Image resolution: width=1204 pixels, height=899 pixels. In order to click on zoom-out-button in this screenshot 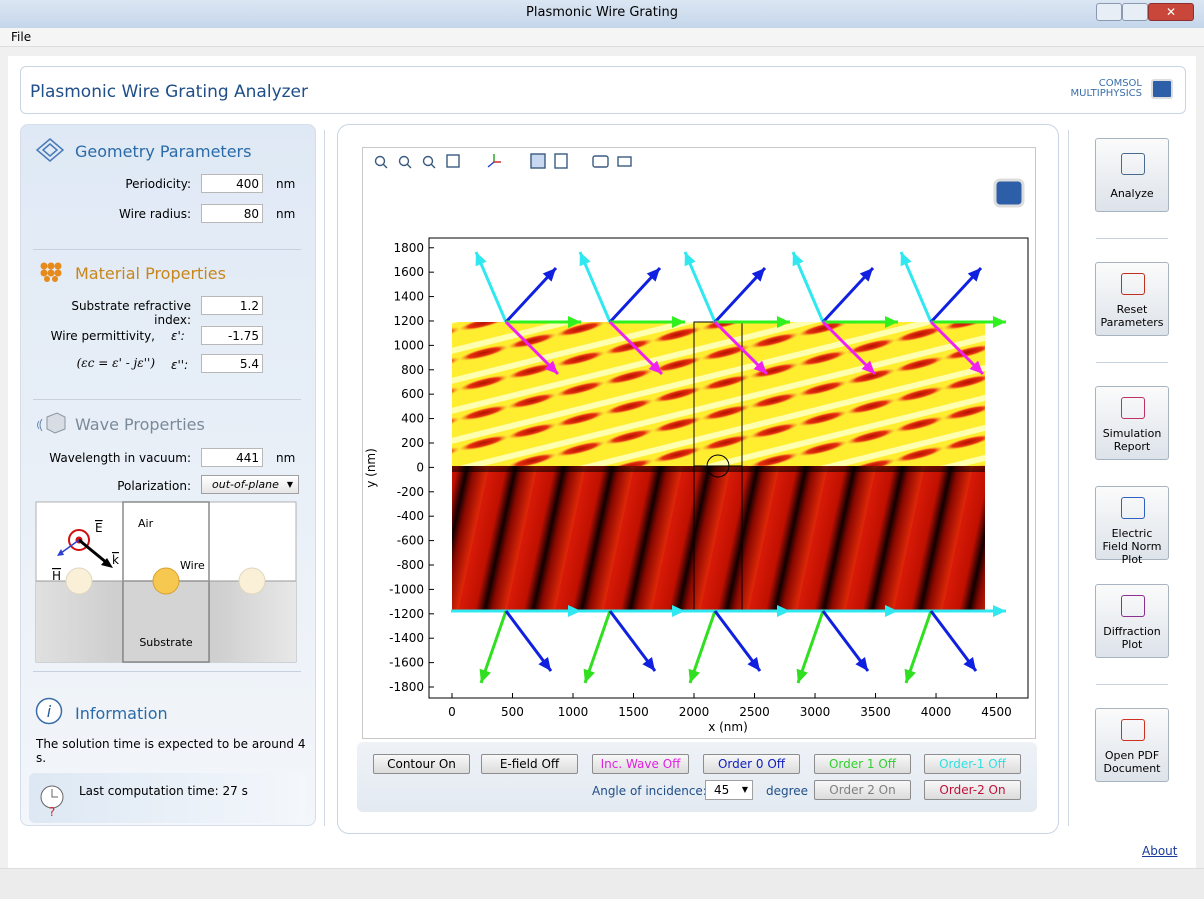, I will do `click(405, 162)`.